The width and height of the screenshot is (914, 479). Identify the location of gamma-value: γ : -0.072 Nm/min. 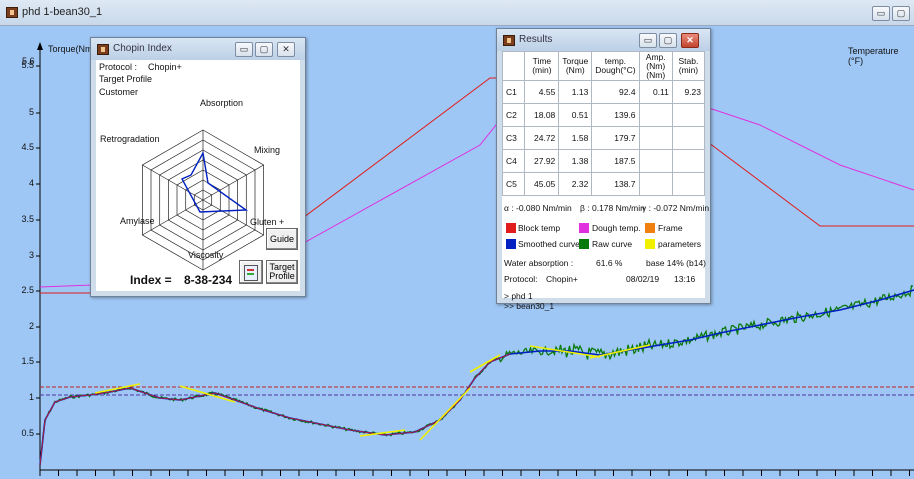
(676, 208).